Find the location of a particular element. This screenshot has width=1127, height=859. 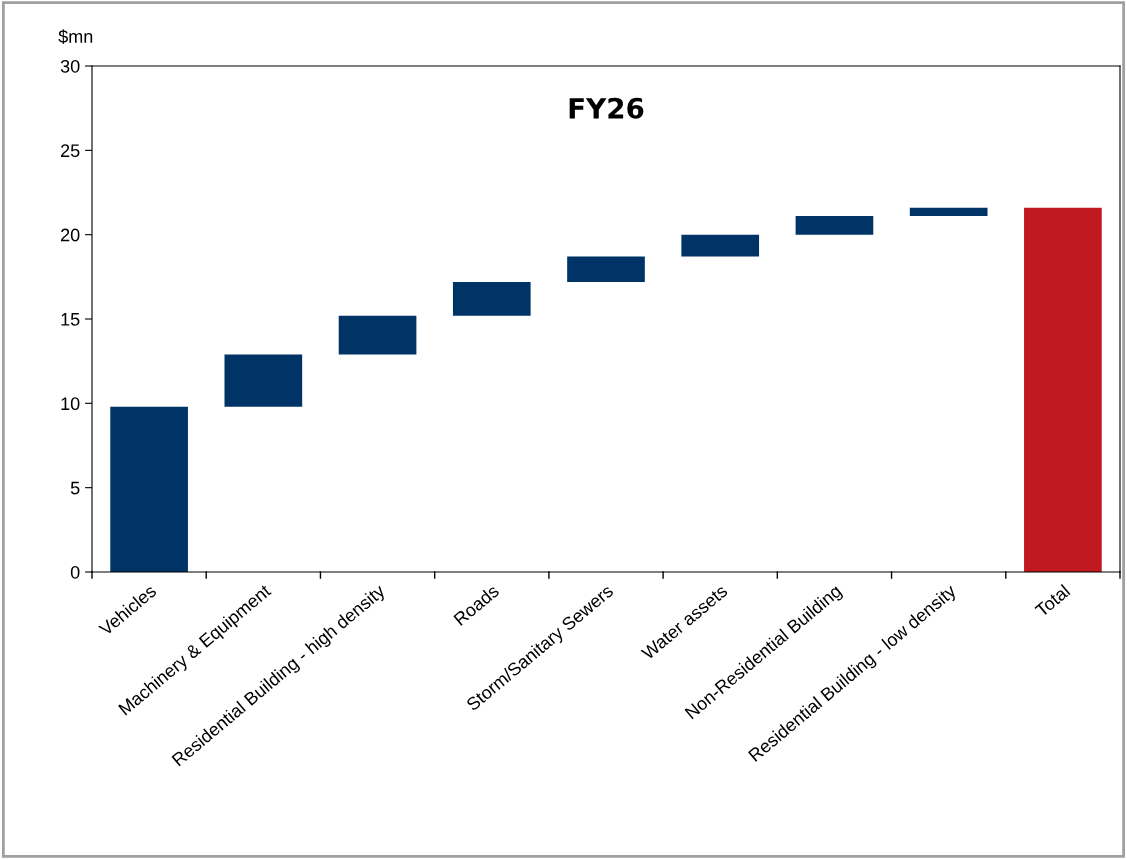

y-tick-label: 20 is located at coordinates (70, 235).